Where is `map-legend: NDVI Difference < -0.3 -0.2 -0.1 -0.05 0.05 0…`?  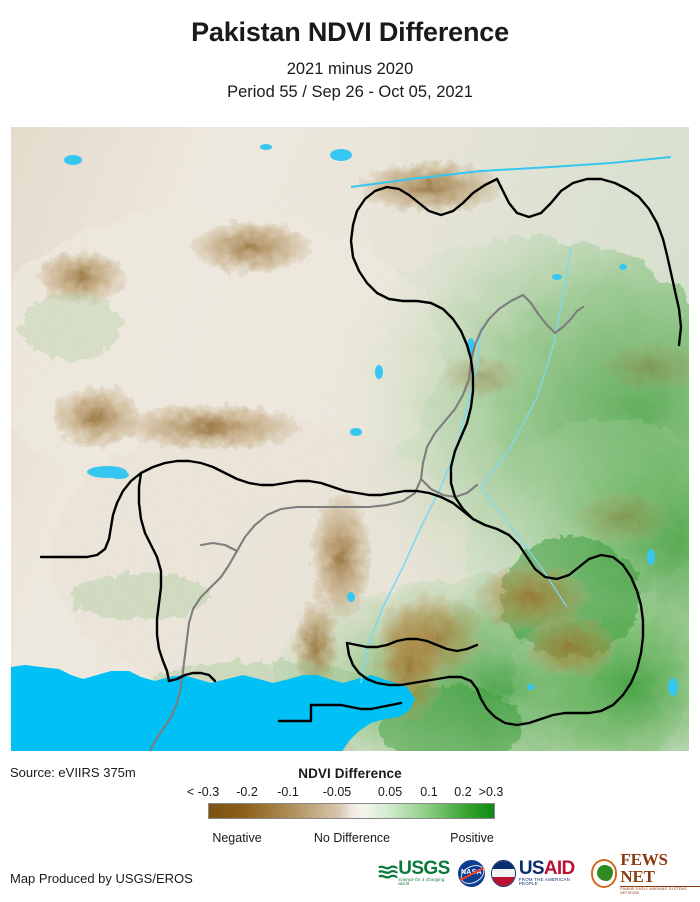 map-legend: NDVI Difference < -0.3 -0.2 -0.1 -0.05 0.05 0… is located at coordinates (350, 783).